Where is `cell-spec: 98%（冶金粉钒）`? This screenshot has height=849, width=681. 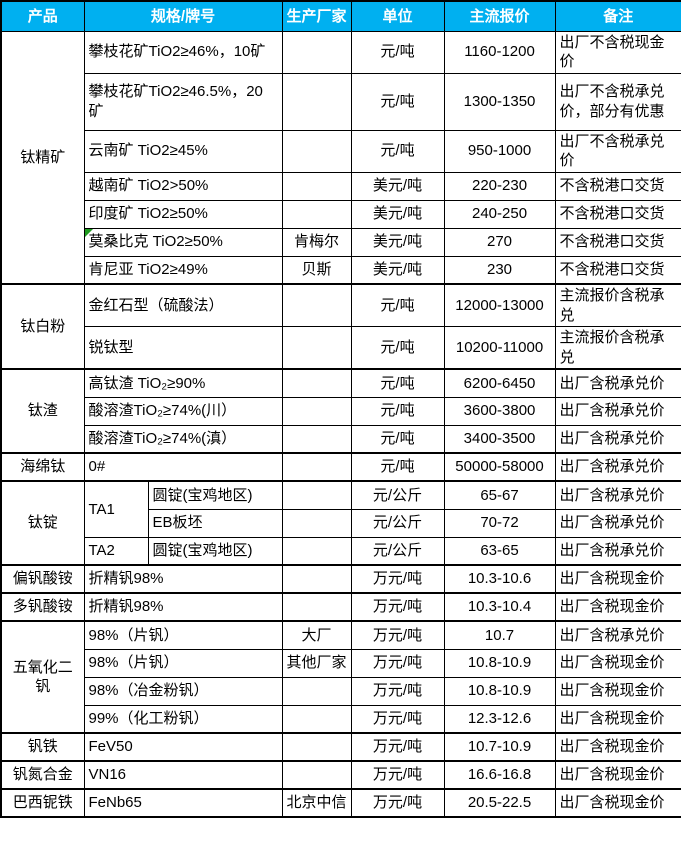
cell-spec: 98%（冶金粉钒） is located at coordinates (183, 691).